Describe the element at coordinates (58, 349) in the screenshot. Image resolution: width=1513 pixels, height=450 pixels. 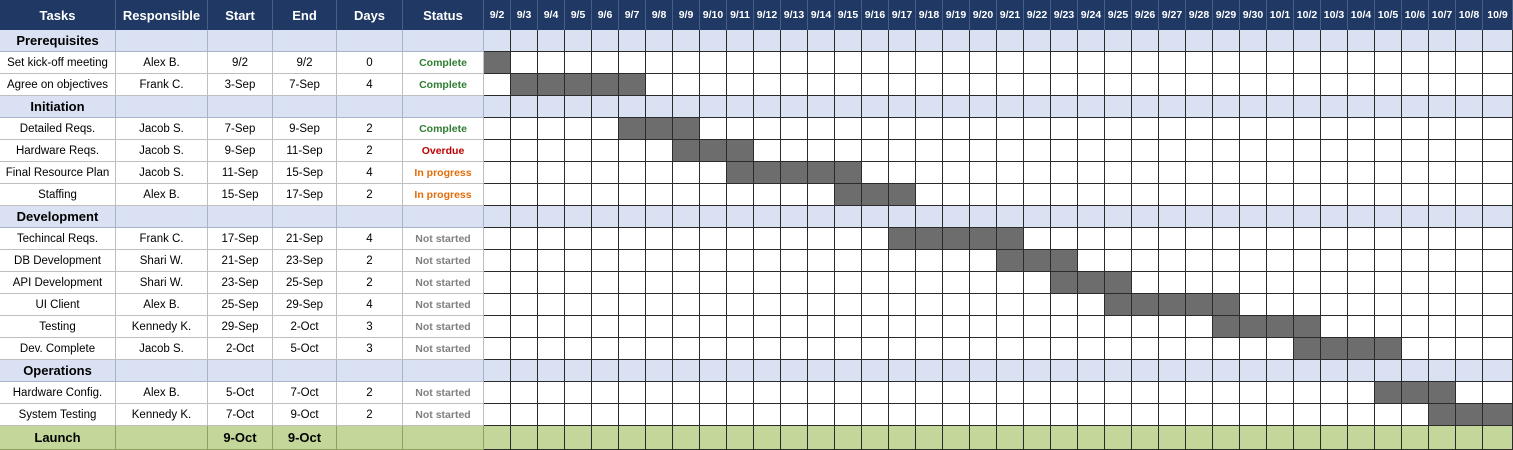
I see `task-name: Dev. Complete` at that location.